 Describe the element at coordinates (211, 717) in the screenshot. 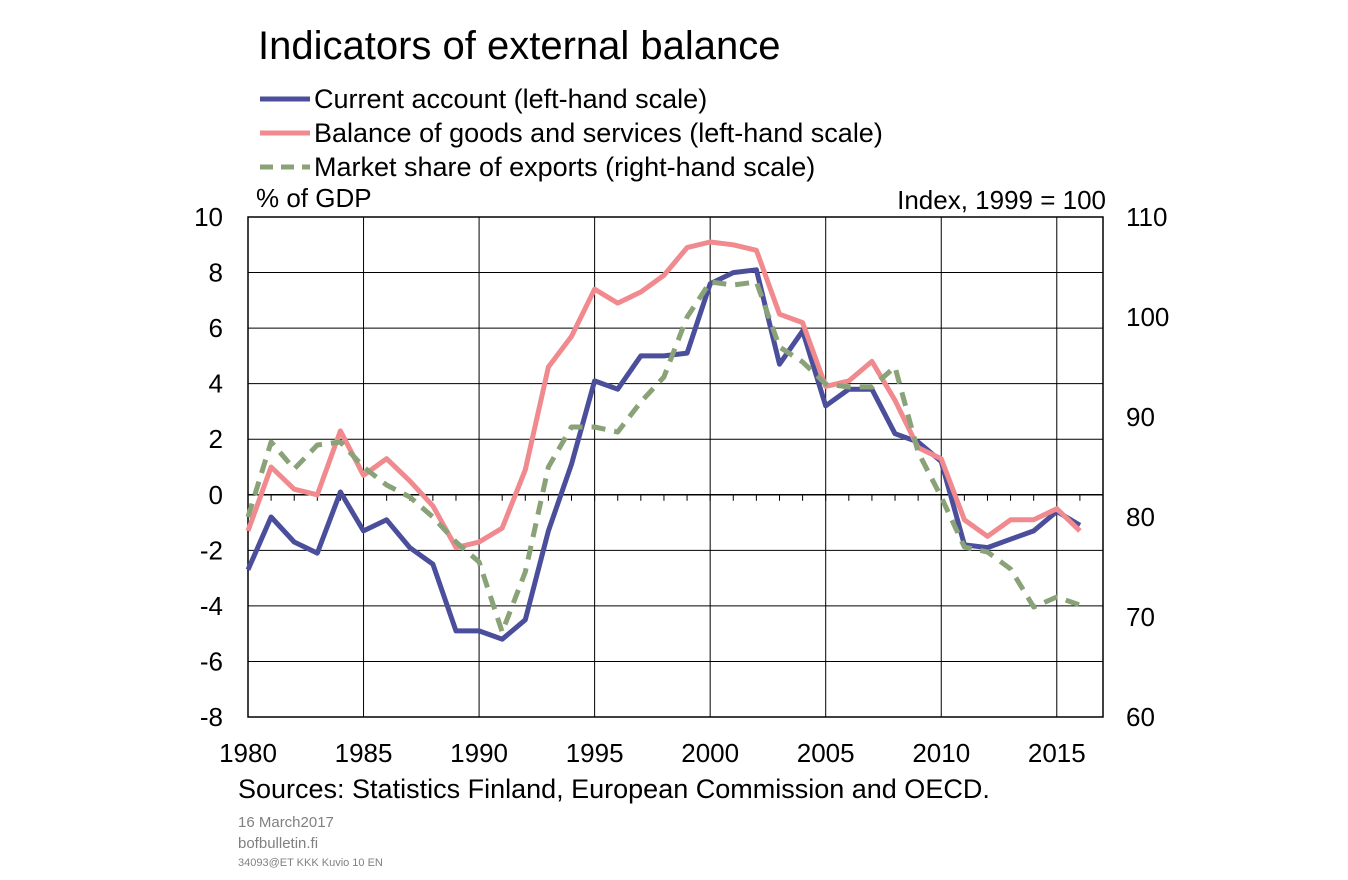

I see `left-axis-tick-label: -8` at that location.